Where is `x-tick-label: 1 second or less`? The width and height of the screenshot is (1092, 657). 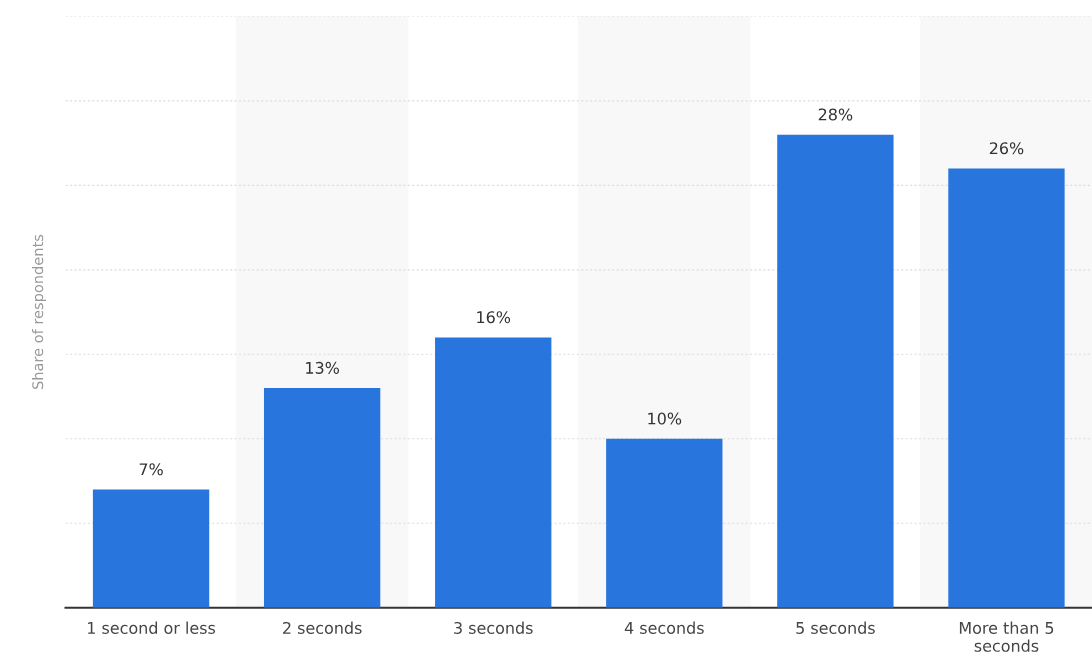 x-tick-label: 1 second or less is located at coordinates (152, 627).